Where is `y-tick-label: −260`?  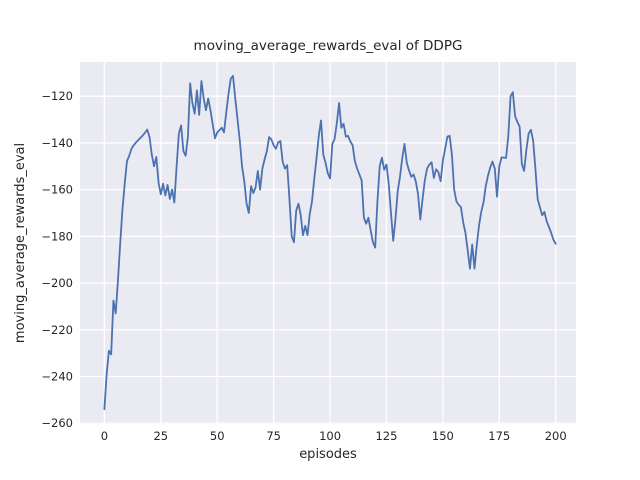
y-tick-label: −260 is located at coordinates (57, 423).